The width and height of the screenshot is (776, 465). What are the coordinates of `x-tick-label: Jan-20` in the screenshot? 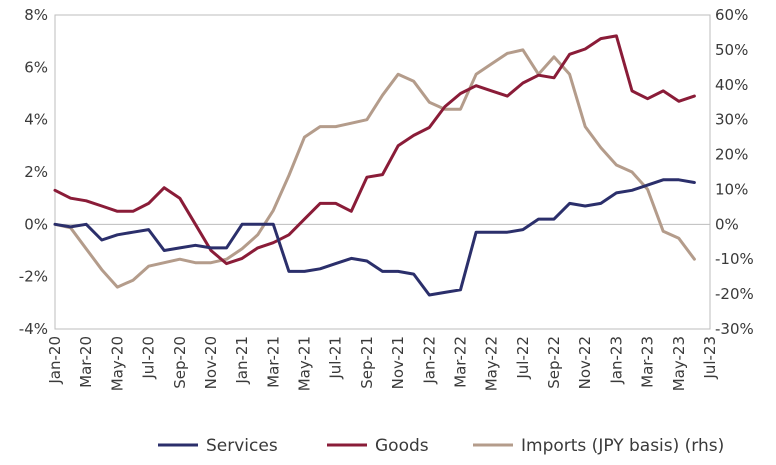 It's located at (55, 360).